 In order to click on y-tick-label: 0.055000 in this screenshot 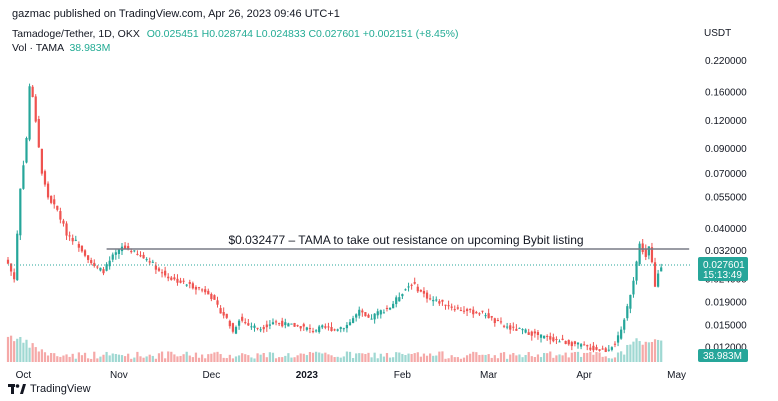, I will do `click(726, 198)`.